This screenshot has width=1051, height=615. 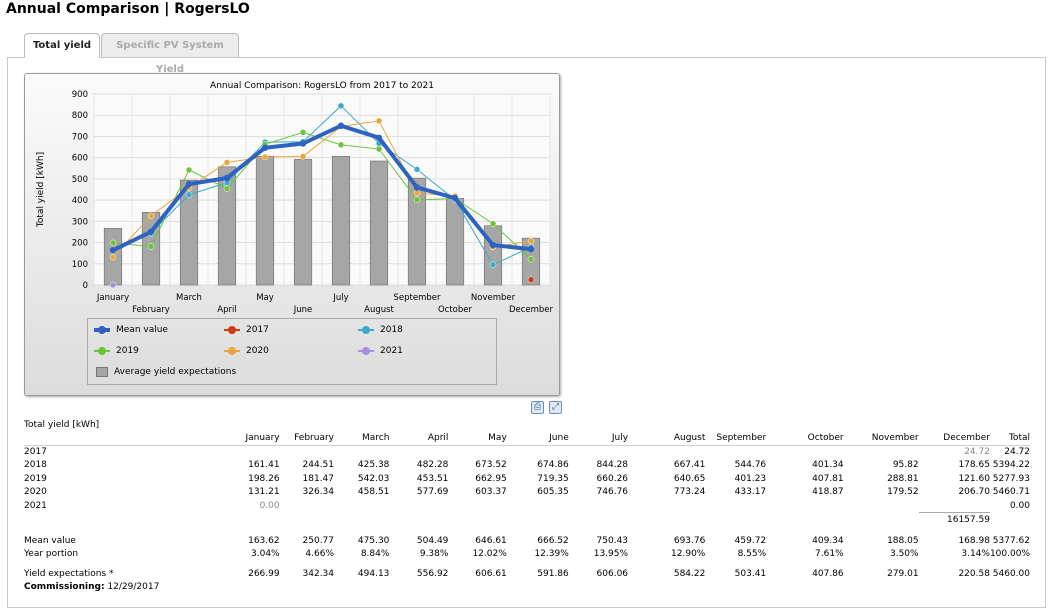 I want to click on bar, so click(x=341, y=221).